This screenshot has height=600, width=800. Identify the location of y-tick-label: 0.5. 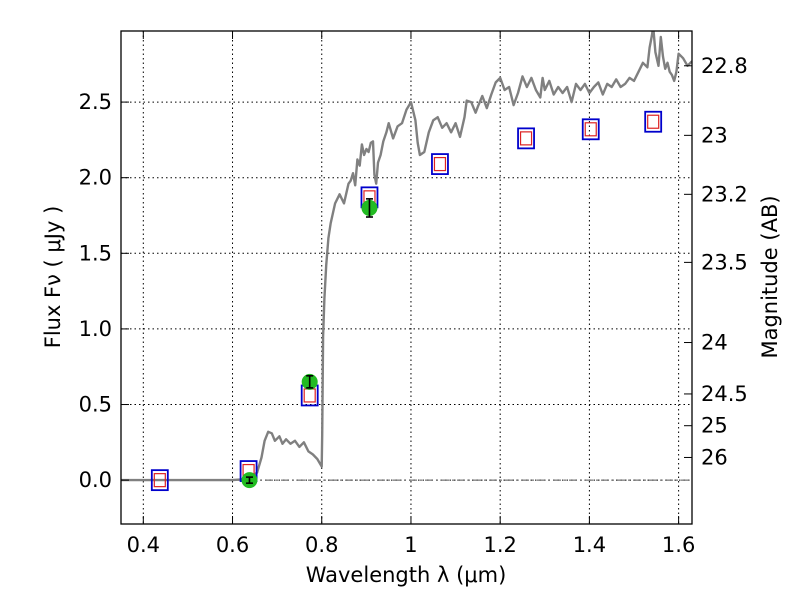
(95, 405).